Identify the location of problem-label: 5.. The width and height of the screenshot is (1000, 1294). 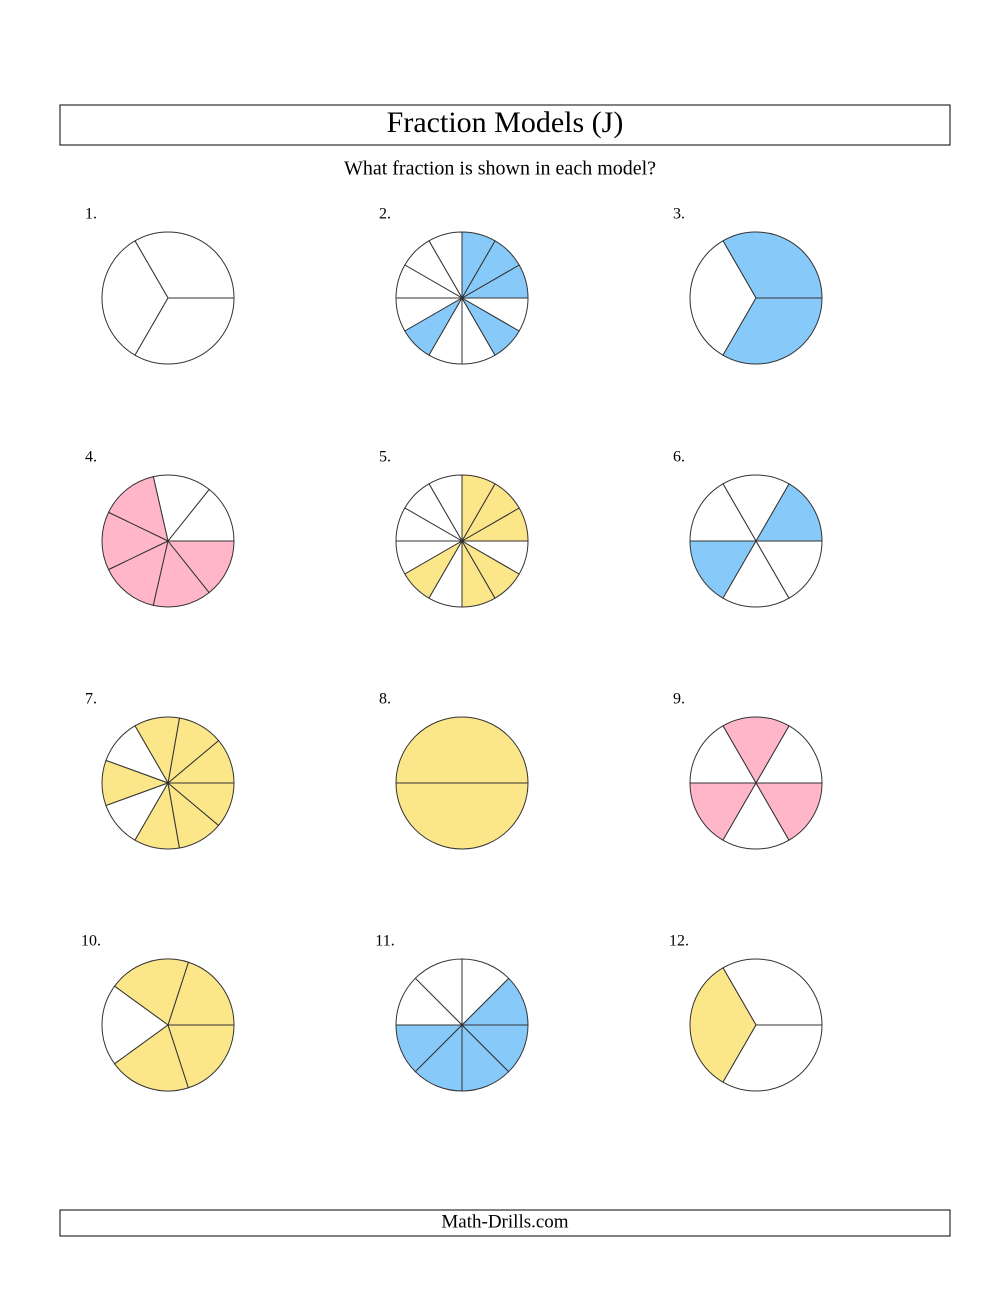
(385, 457).